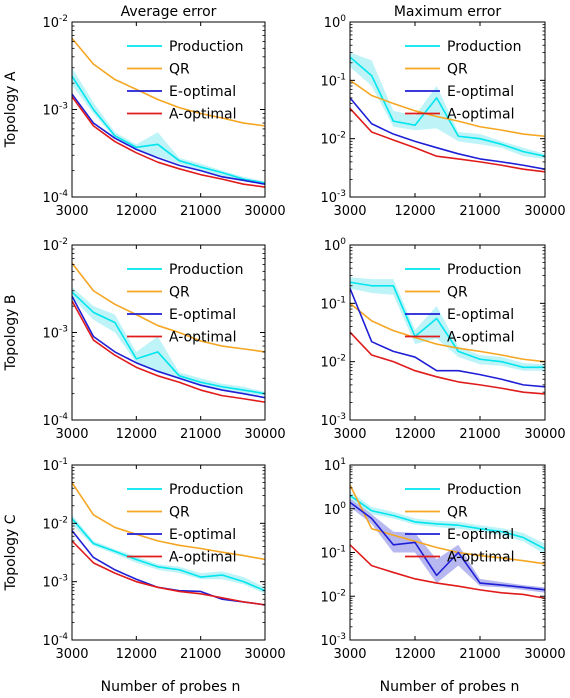 Image resolution: width=570 pixels, height=698 pixels. Describe the element at coordinates (11, 333) in the screenshot. I see `row-label-topology-b: Topology B` at that location.